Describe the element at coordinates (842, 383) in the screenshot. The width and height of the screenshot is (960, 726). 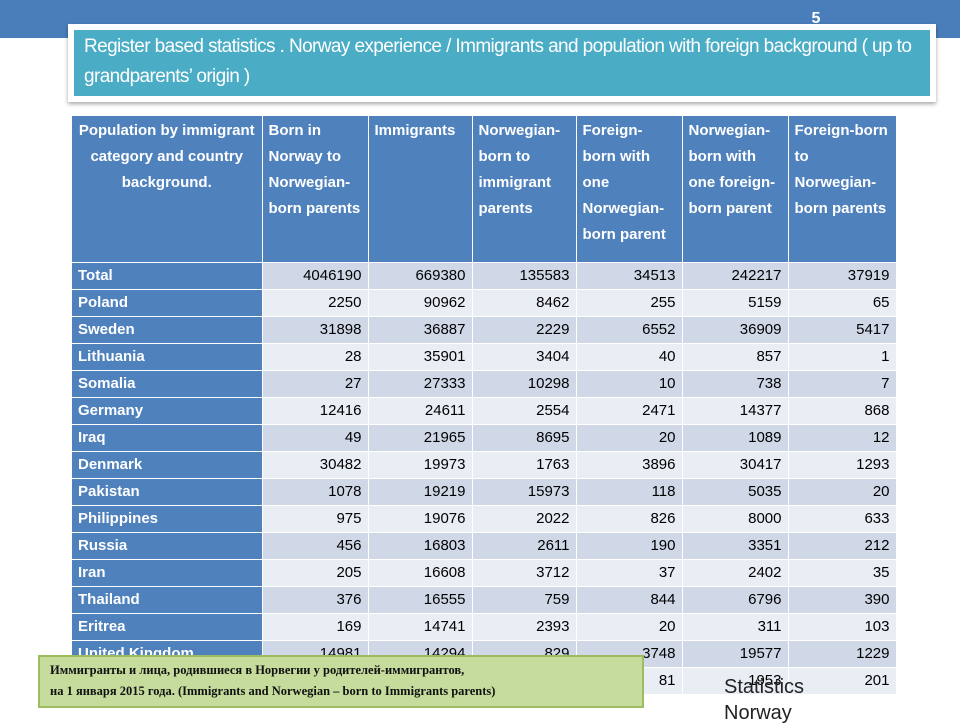
I see `row-value: 7` at that location.